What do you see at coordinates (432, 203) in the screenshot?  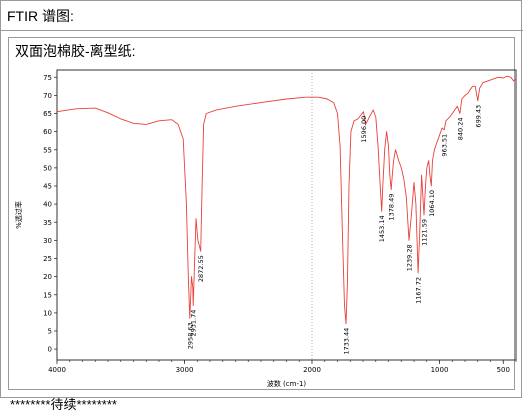 I see `peak-label: 1064.10` at bounding box center [432, 203].